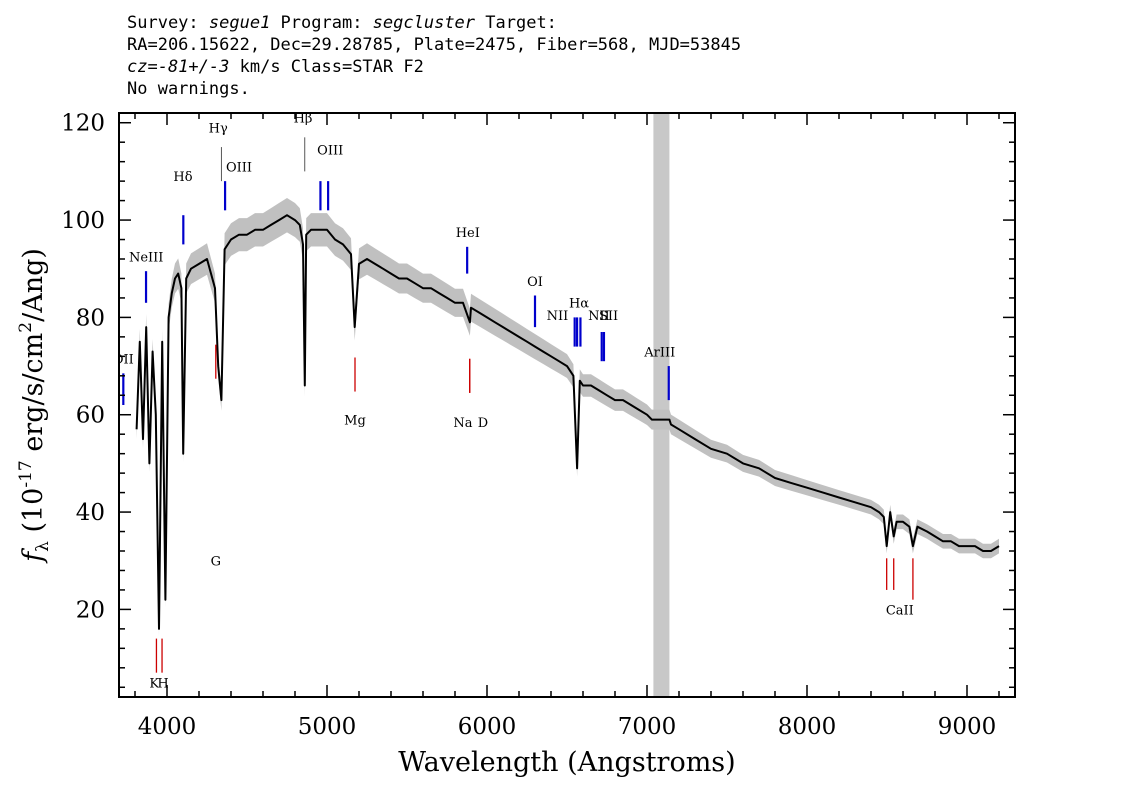 The height and width of the screenshot is (810, 1134). I want to click on x-tick-label: 8000, so click(807, 727).